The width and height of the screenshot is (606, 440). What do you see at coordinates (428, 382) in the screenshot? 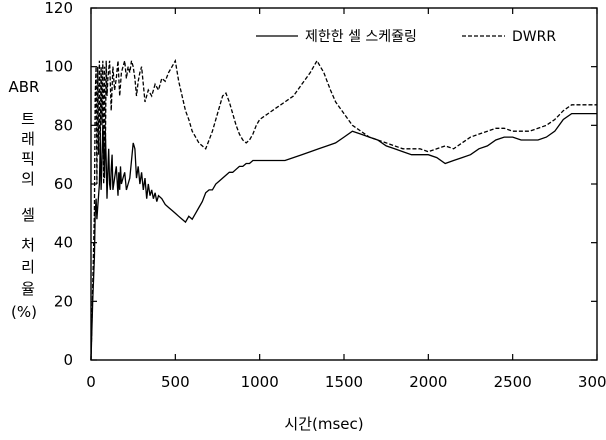
I see `x-tick-label: 2000` at bounding box center [428, 382].